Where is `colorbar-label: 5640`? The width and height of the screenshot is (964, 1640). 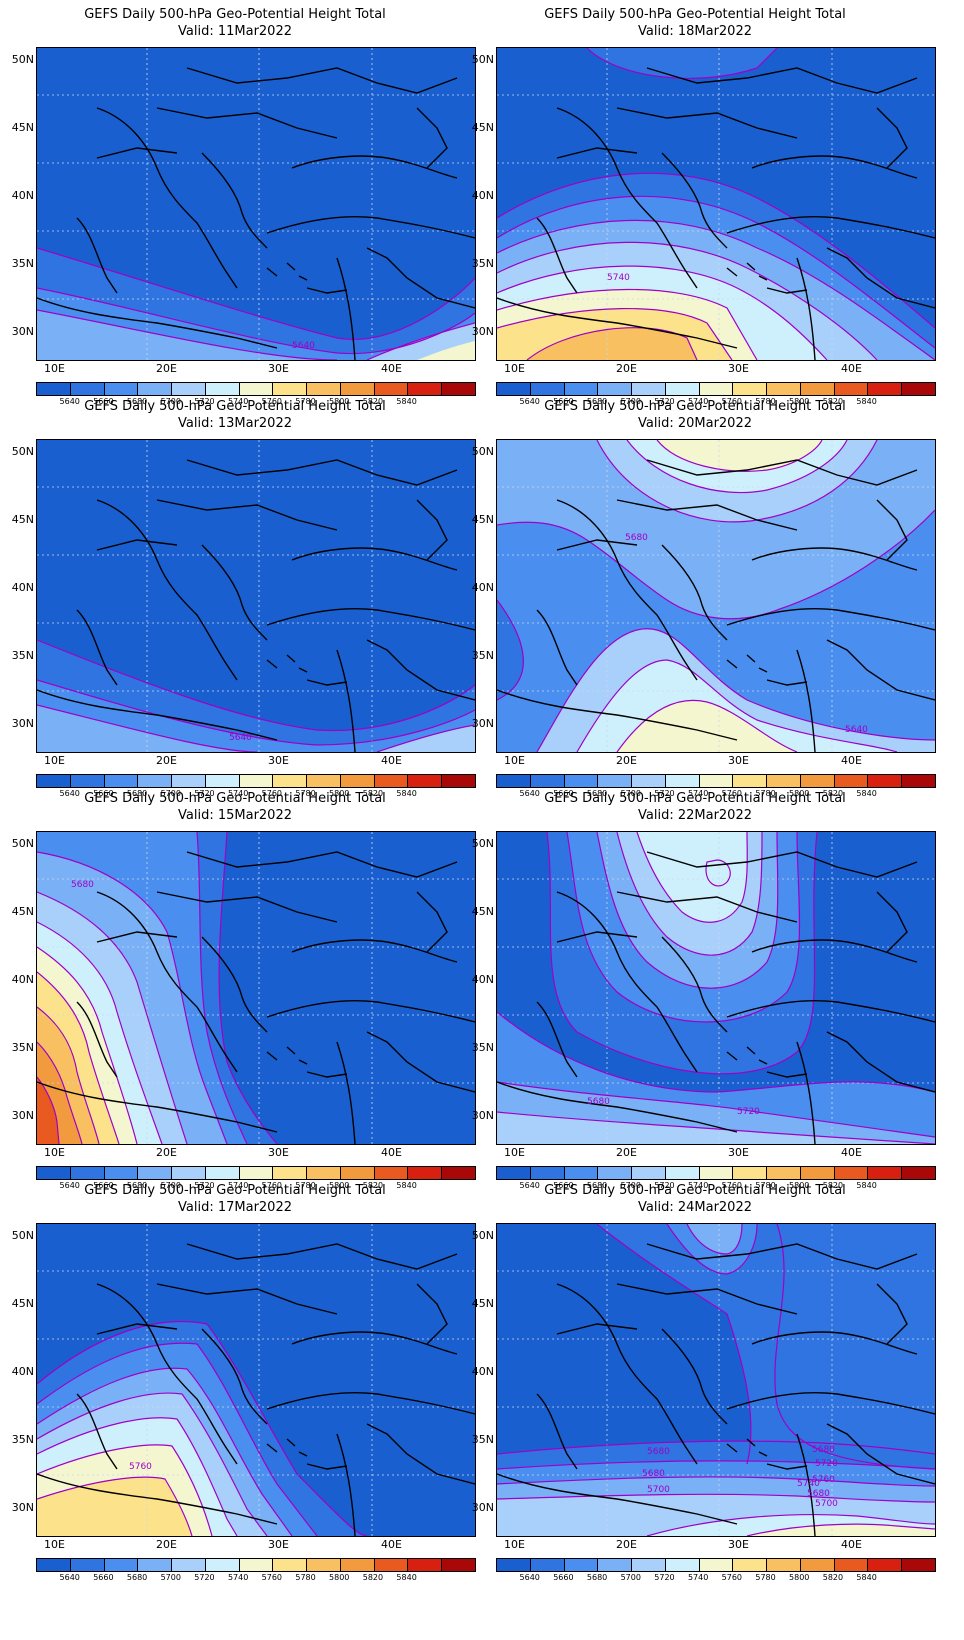 colorbar-label: 5640 is located at coordinates (69, 401).